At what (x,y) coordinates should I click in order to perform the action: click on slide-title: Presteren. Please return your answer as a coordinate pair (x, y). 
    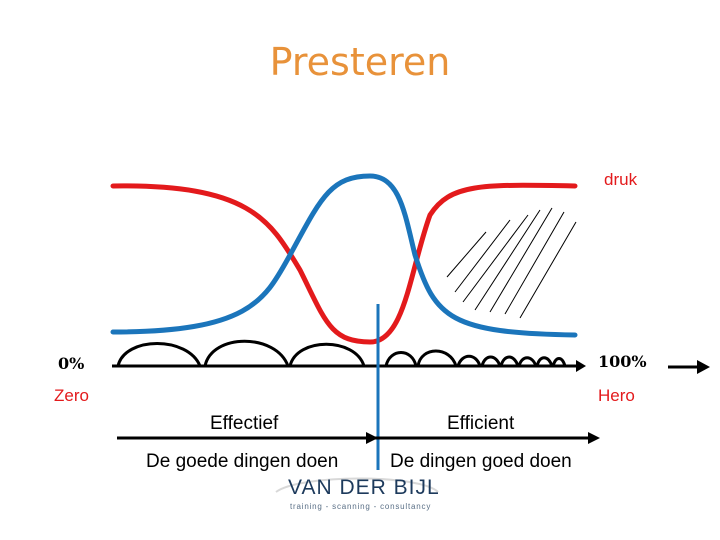
    Looking at the image, I should click on (360, 62).